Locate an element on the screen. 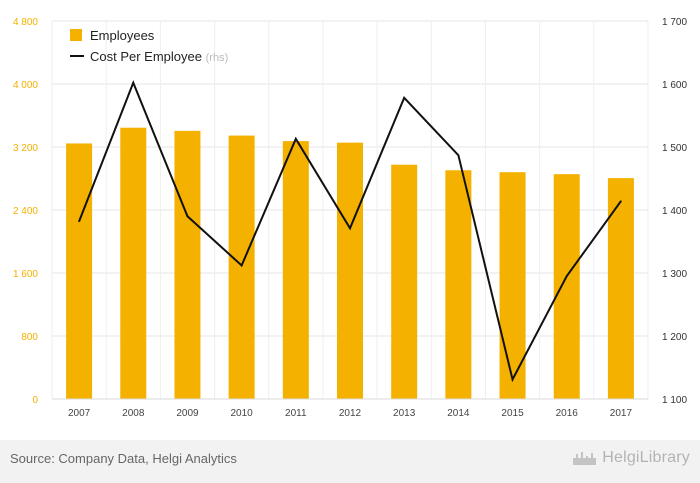 This screenshot has height=483, width=700. legend-label-cost-name: Cost Per Employee is located at coordinates (146, 56).